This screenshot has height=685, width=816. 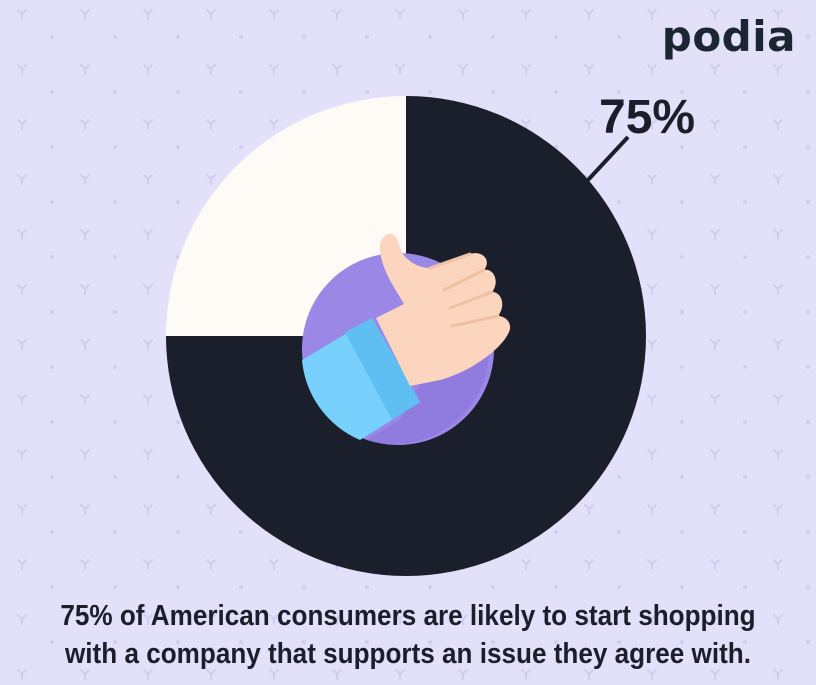 I want to click on podia-logo: podia, so click(x=728, y=36).